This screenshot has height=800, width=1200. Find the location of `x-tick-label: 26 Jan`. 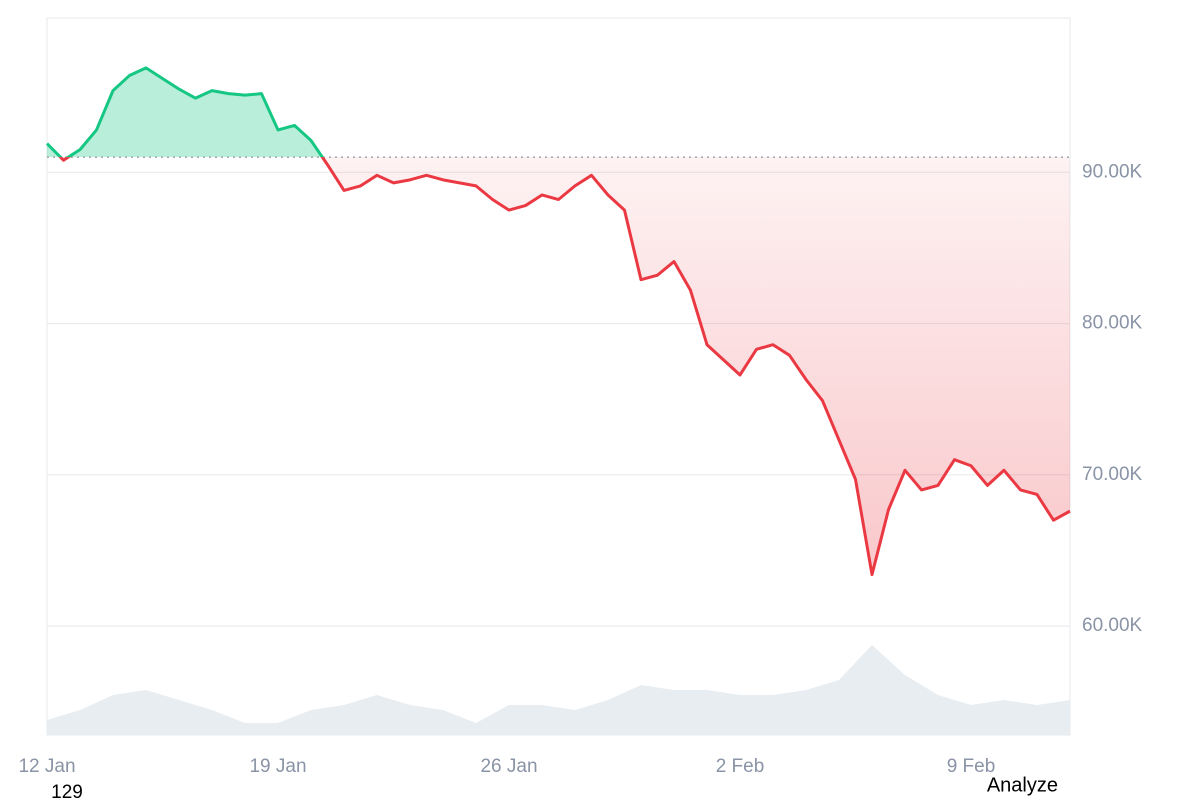

x-tick-label: 26 Jan is located at coordinates (508, 766).